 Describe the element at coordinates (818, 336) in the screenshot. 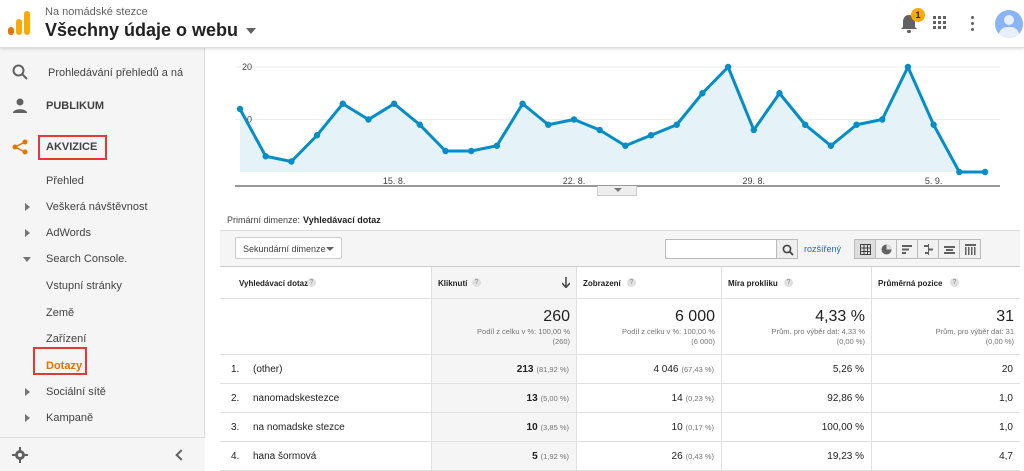

I see `total-subtext: Prům. pro výběr dat: 4,33 % (0,00 %)` at that location.